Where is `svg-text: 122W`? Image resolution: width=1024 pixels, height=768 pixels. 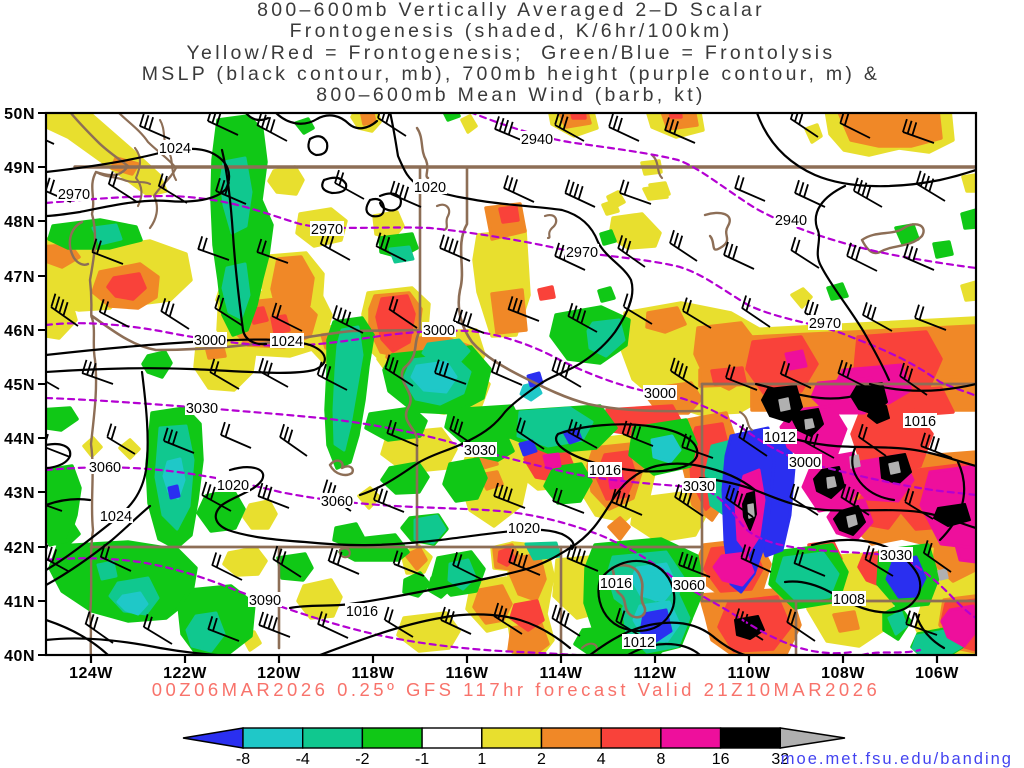
svg-text: 122W is located at coordinates (185, 673).